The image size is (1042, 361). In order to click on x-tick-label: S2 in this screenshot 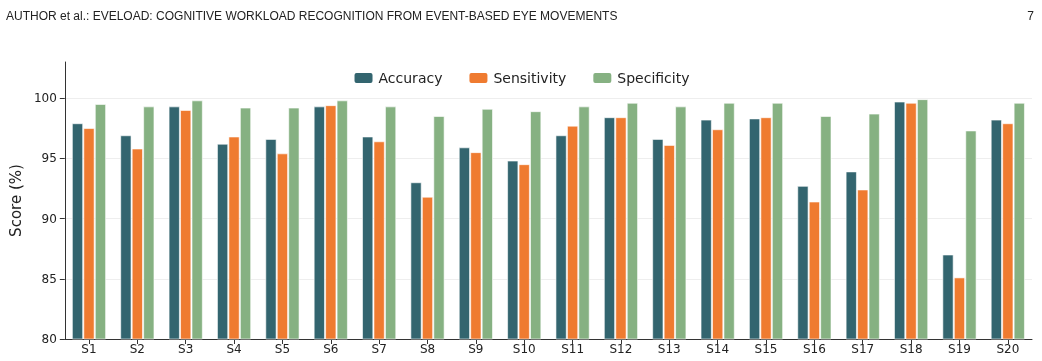, I will do `click(137, 349)`.